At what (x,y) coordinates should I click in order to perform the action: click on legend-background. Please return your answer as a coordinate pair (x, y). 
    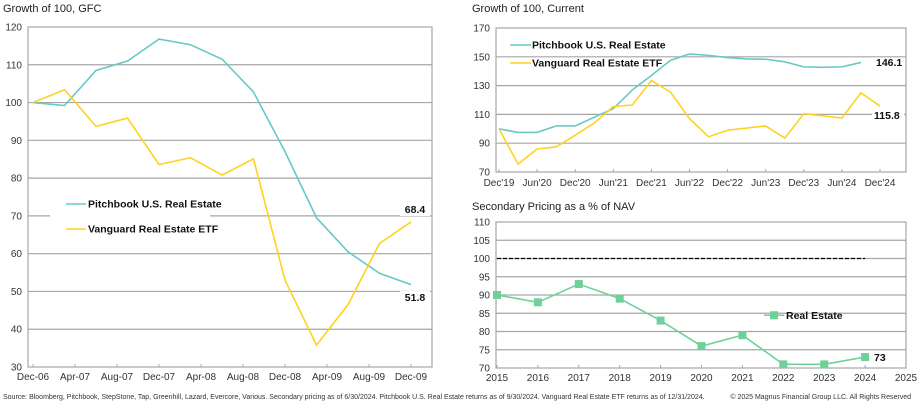
    Looking at the image, I should click on (130, 211).